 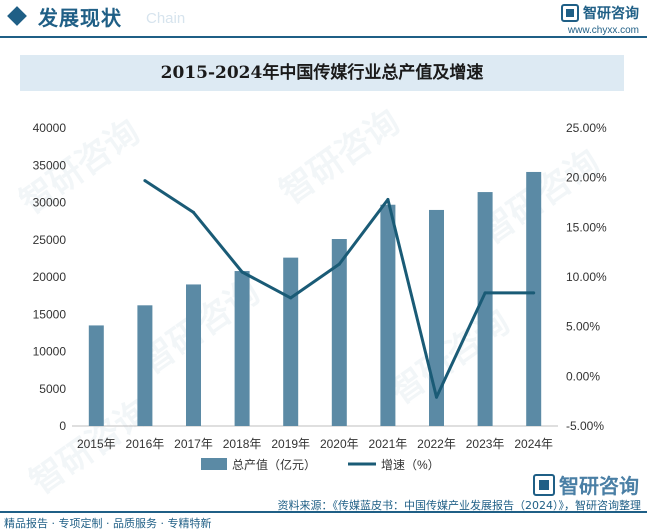 I want to click on x-tick-label: 2018年, so click(x=242, y=444).